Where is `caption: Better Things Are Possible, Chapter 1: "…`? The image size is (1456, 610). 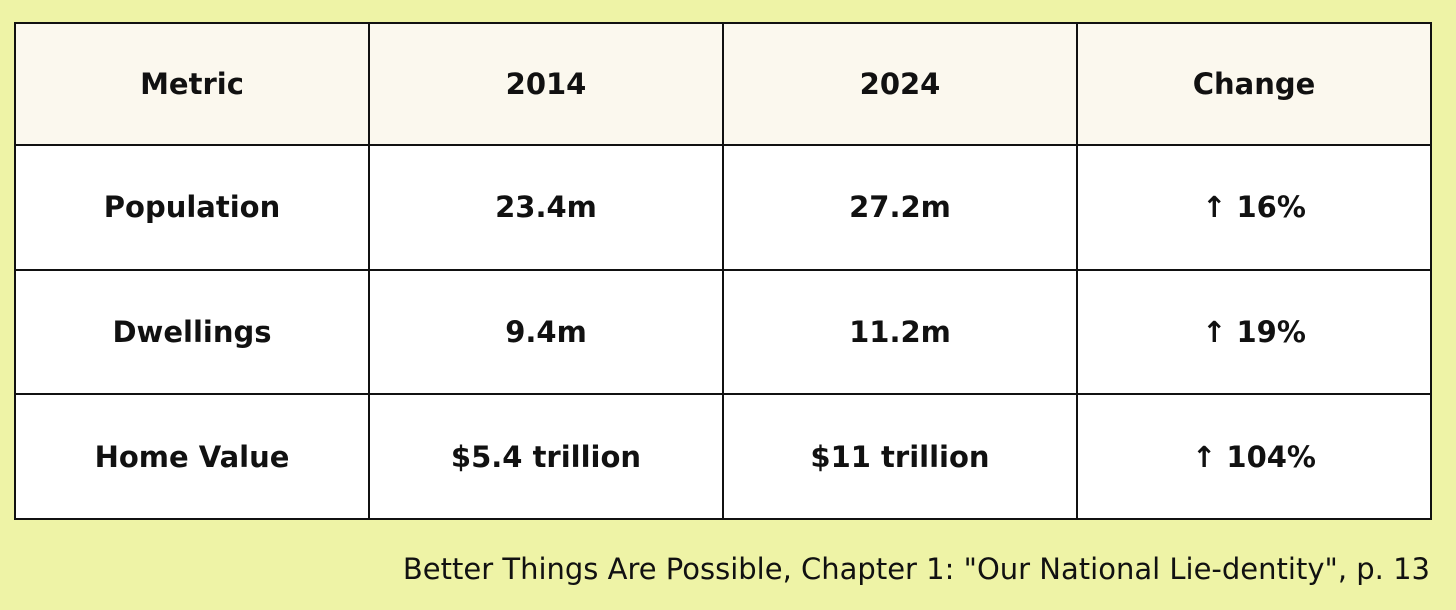
caption: Better Things Are Possible, Chapter 1: "… is located at coordinates (916, 569).